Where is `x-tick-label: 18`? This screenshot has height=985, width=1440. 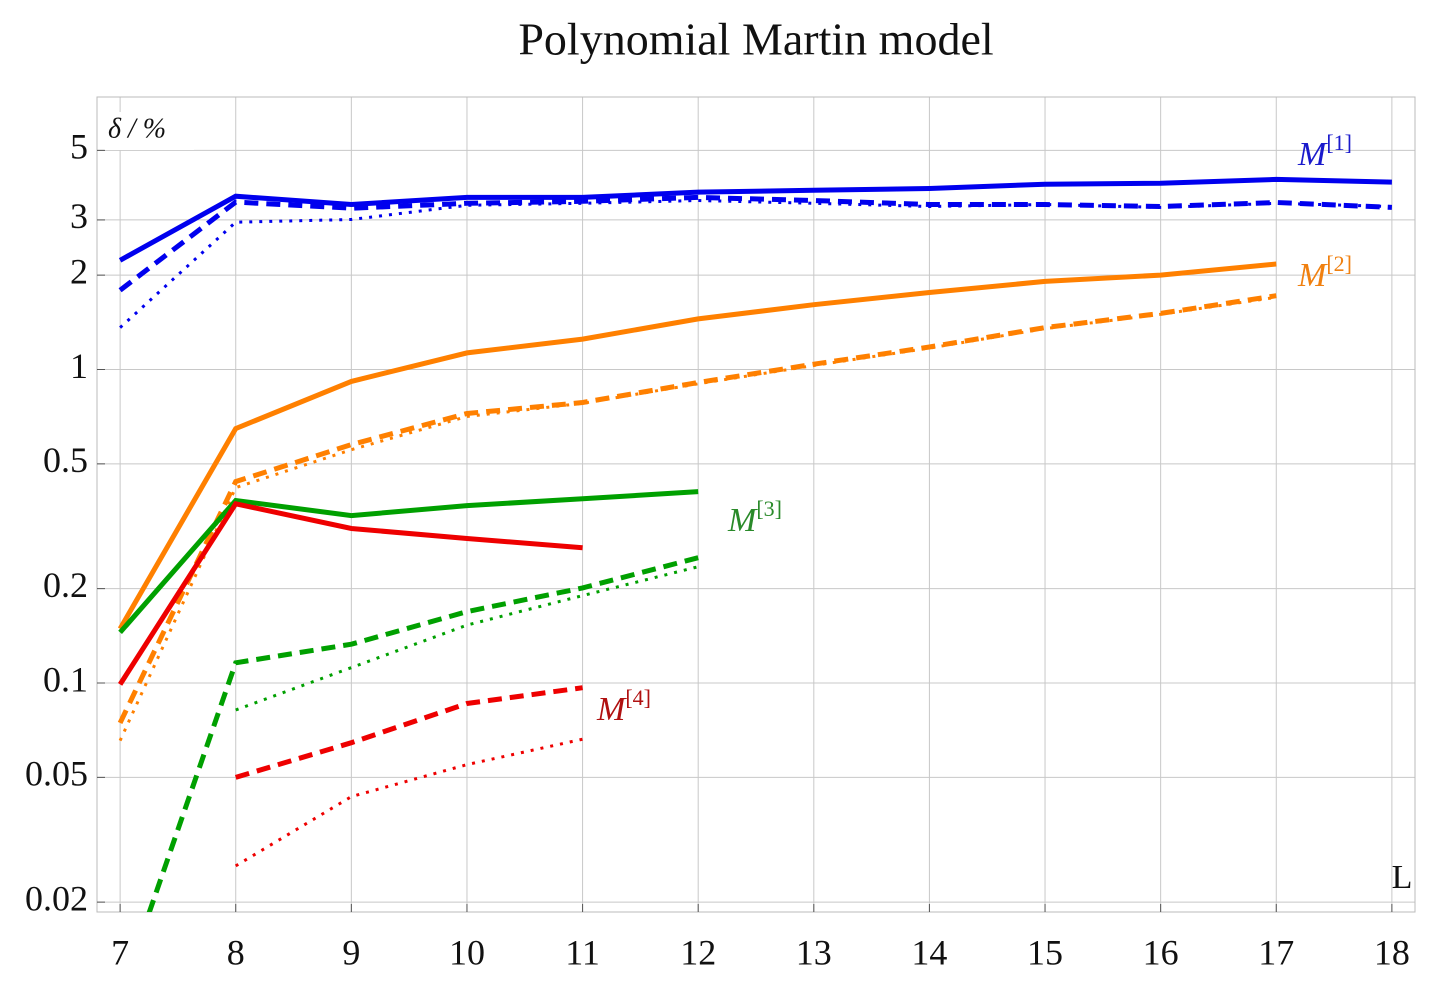 x-tick-label: 18 is located at coordinates (1392, 952).